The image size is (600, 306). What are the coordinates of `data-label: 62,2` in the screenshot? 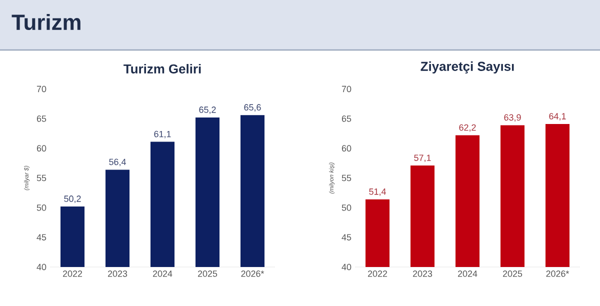 It's located at (467, 128).